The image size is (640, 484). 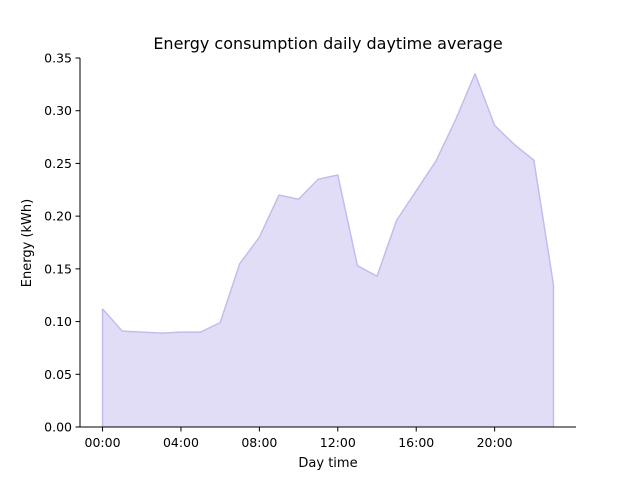 I want to click on y-tick-label: 0.00, so click(x=58, y=427).